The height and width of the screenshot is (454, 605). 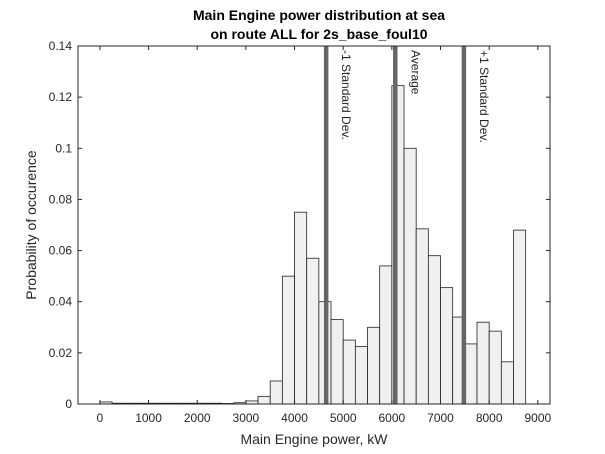 I want to click on x-axis-label: Main Engine power, kW, so click(x=314, y=439).